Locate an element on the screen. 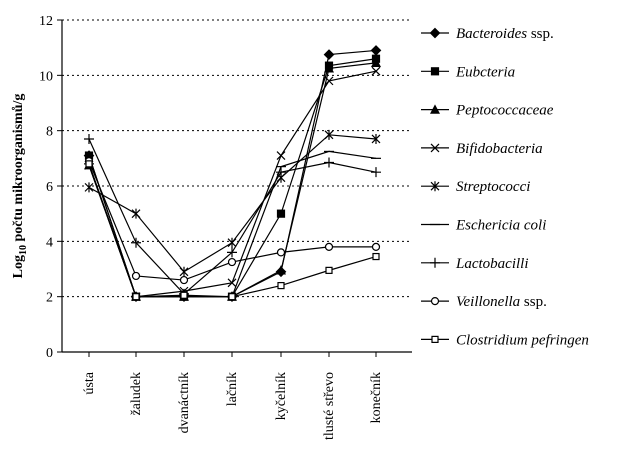  legend-name: Eubcteria is located at coordinates (485, 72).